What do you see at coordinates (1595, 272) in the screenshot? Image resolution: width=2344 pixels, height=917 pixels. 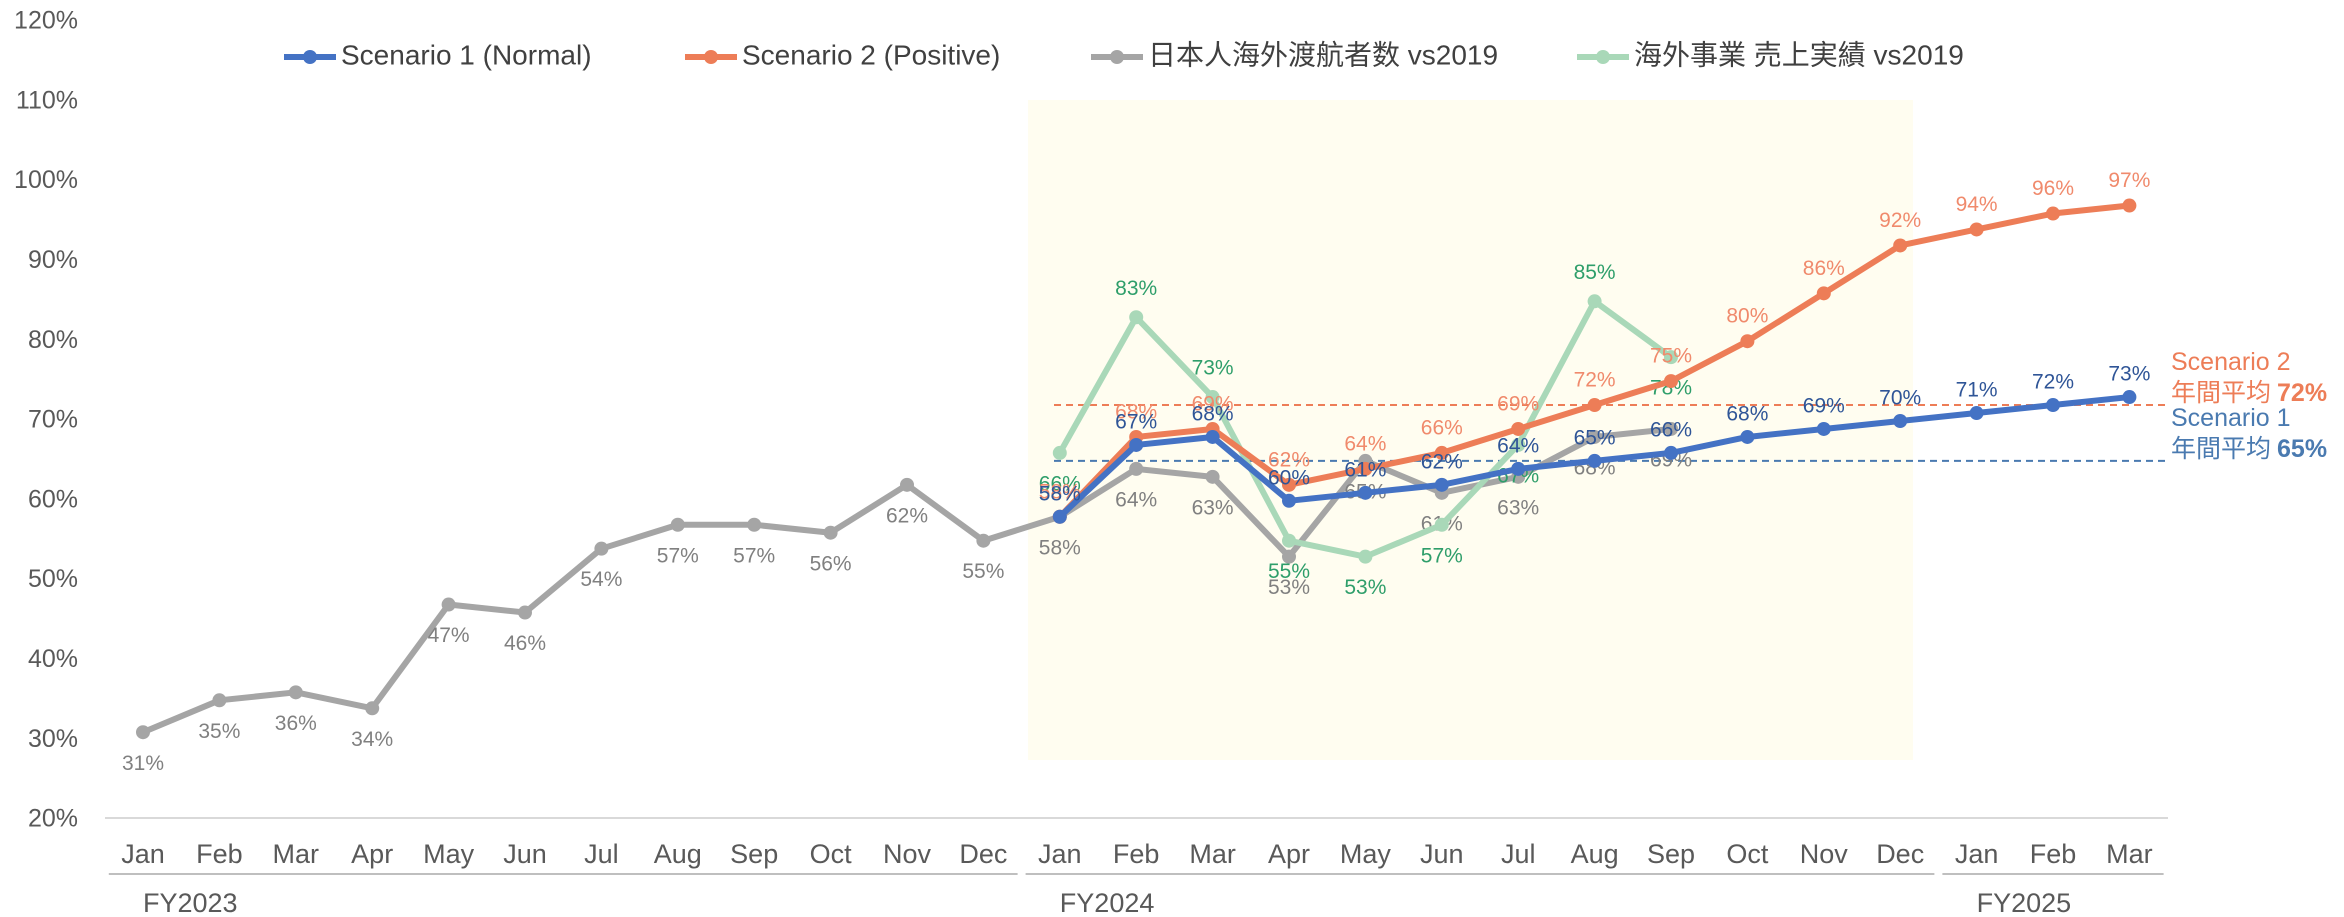 I see `data-label: 85%` at bounding box center [1595, 272].